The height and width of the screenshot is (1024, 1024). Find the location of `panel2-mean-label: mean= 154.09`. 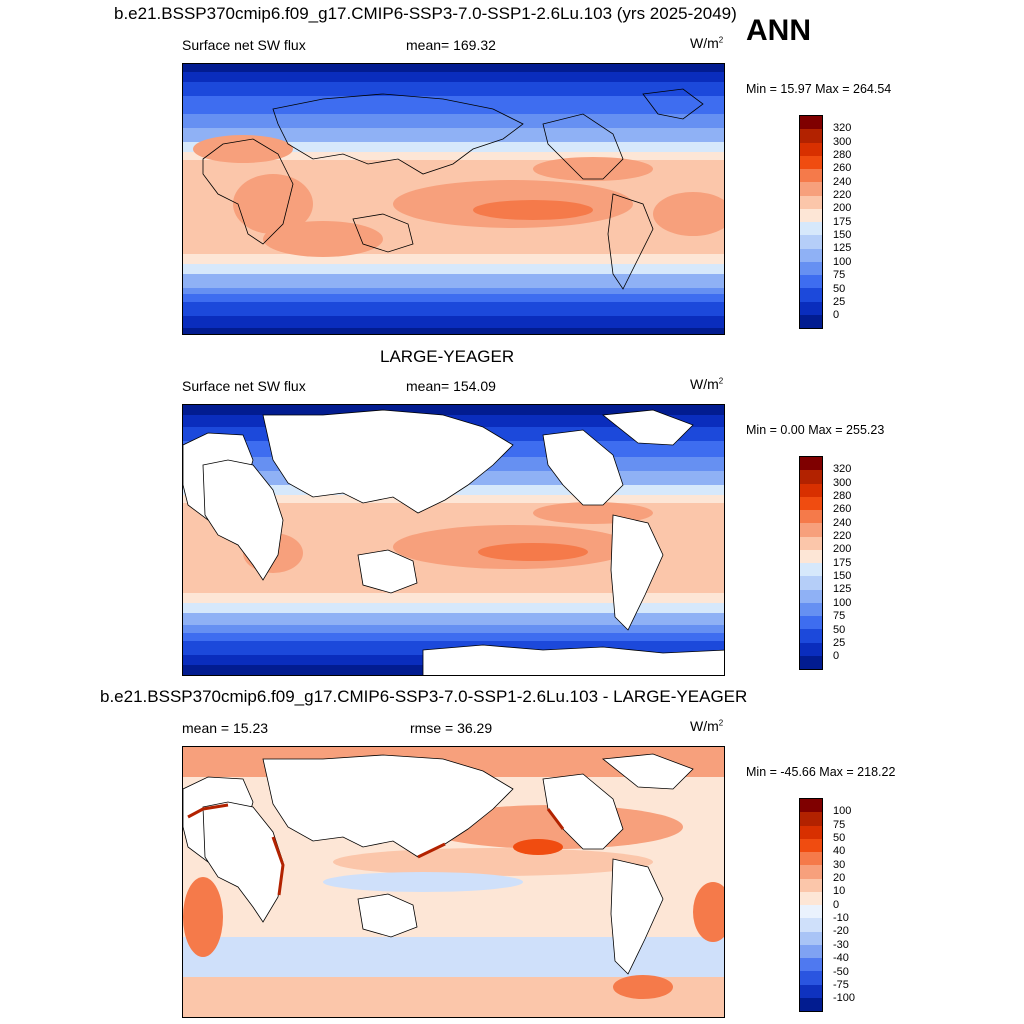

panel2-mean-label: mean= 154.09 is located at coordinates (451, 386).